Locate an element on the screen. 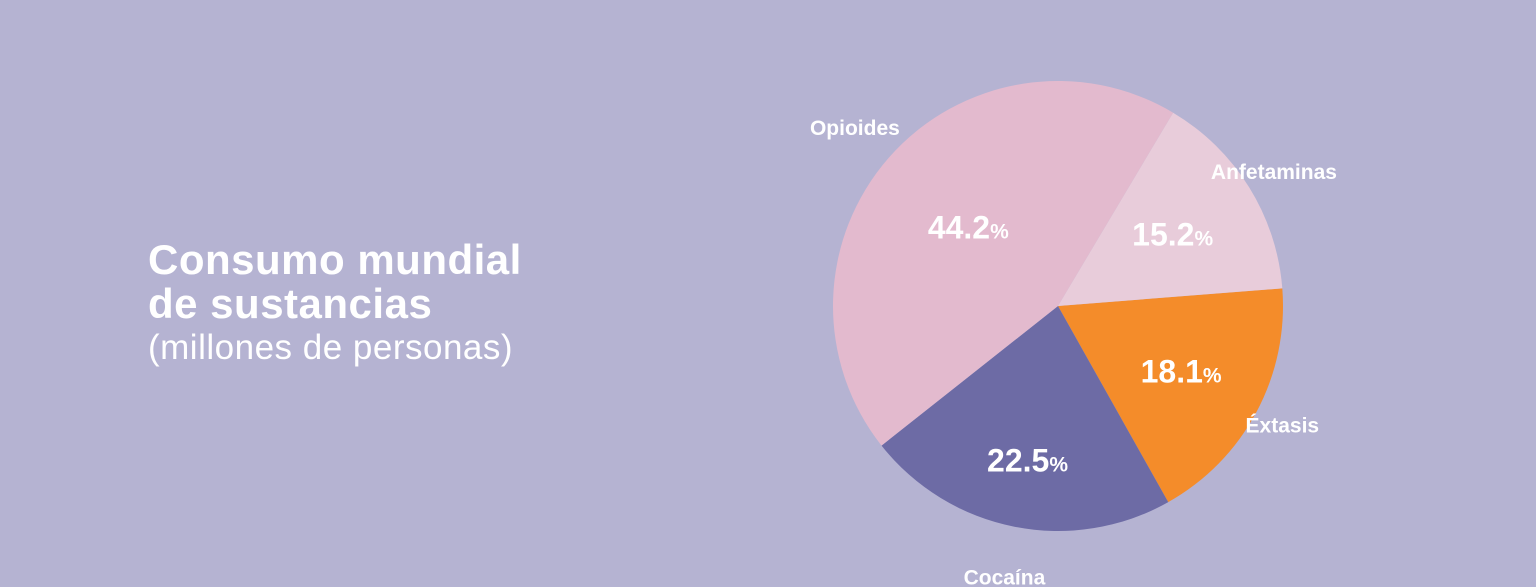  slice-percent-label: 15.2% is located at coordinates (1172, 235).